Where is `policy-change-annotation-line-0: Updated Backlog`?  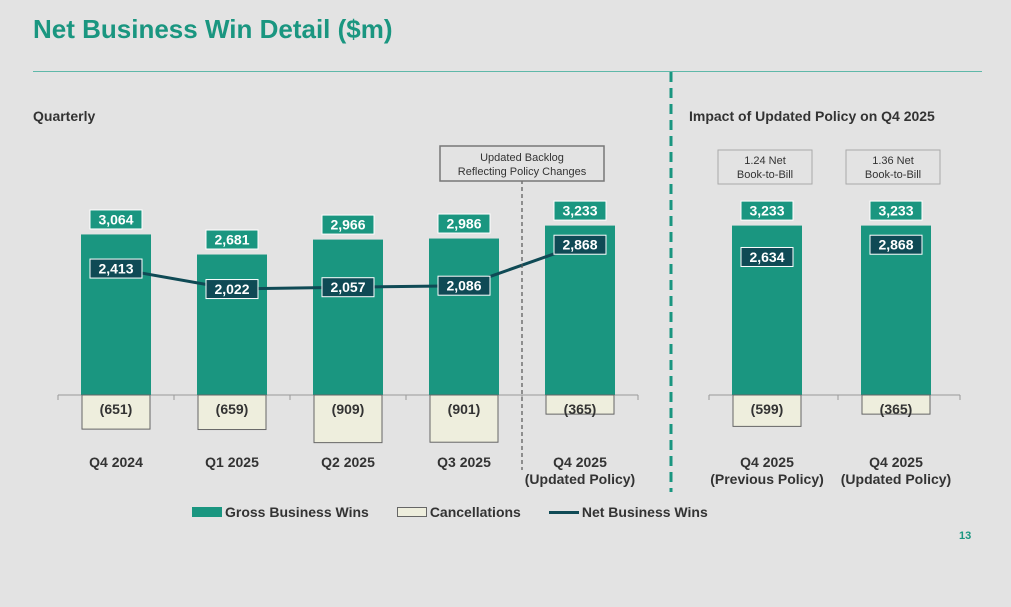
policy-change-annotation-line-0: Updated Backlog is located at coordinates (522, 158).